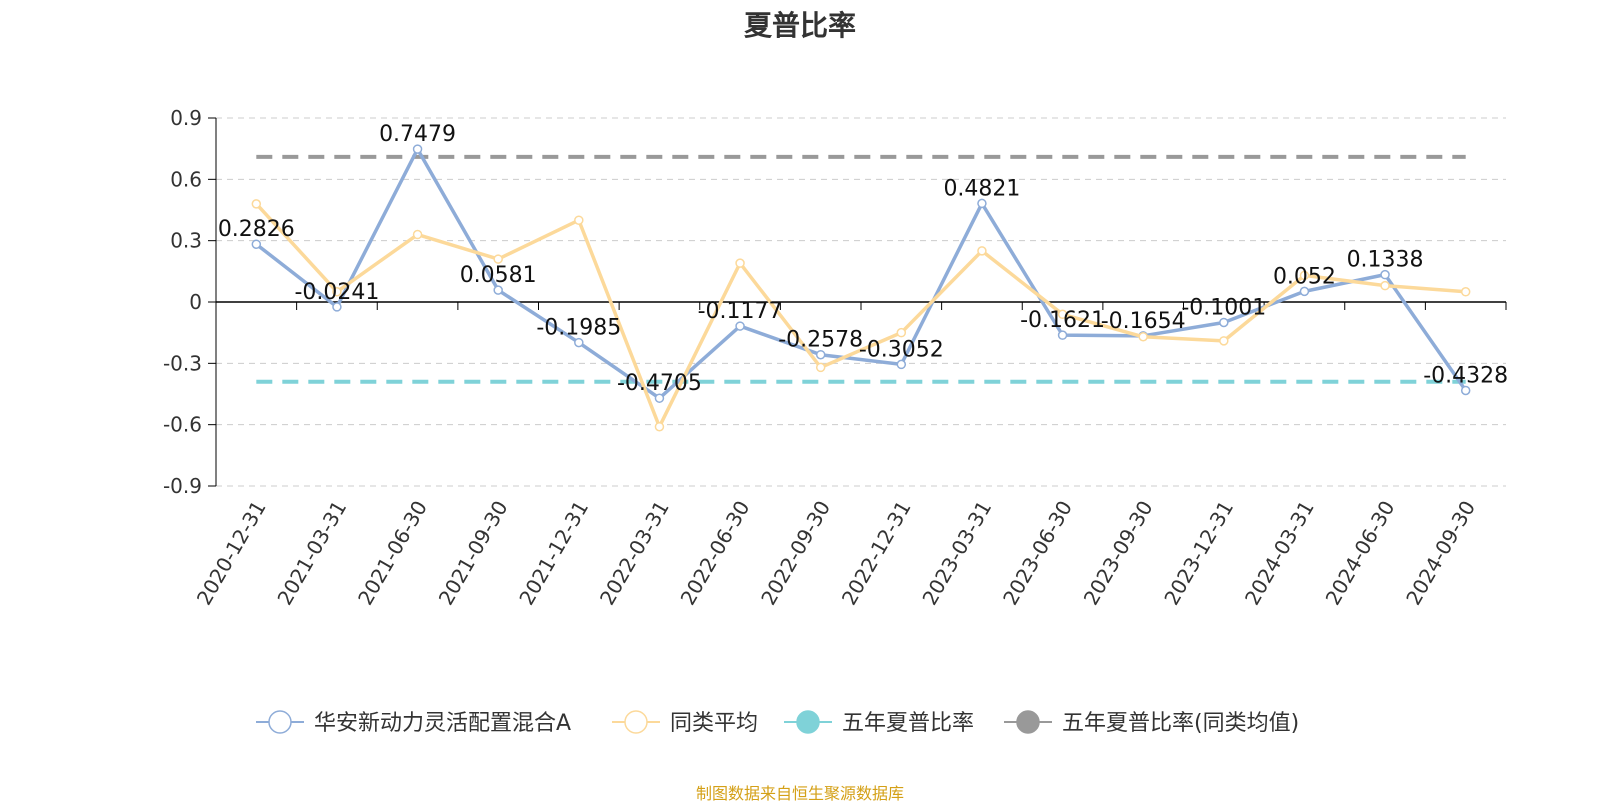  What do you see at coordinates (1223, 307) in the screenshot?
I see `data-label: -0.1001` at bounding box center [1223, 307].